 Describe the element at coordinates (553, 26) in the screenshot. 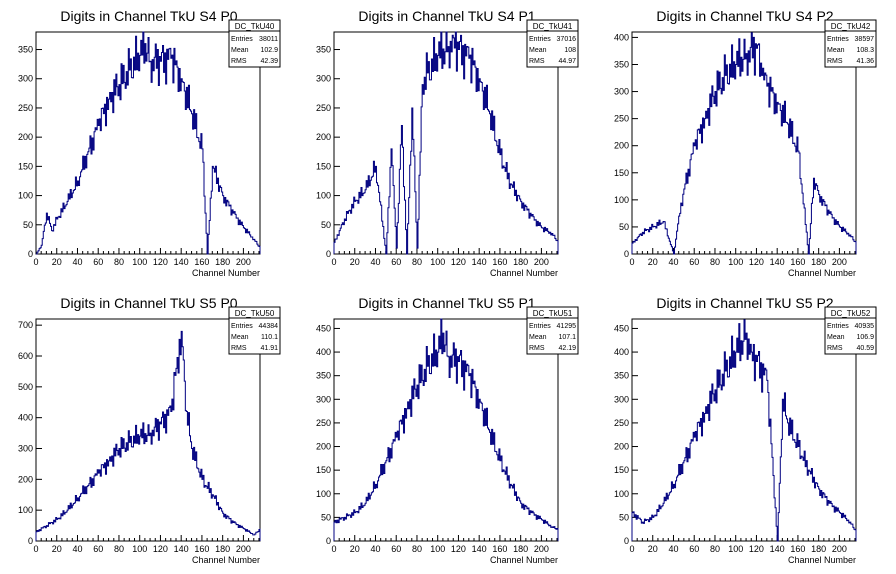

I see `stats-name: DC_TkU41` at that location.